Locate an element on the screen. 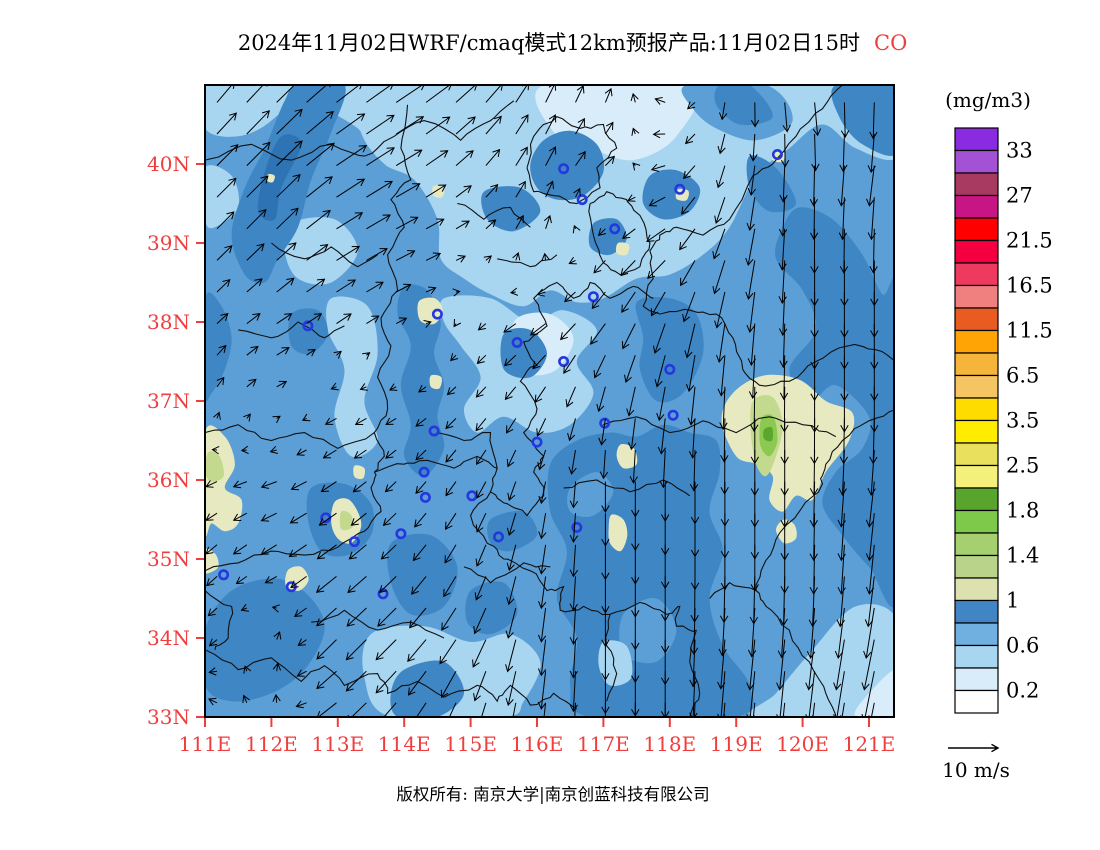  co-region-level-1.4-1.8 is located at coordinates (214, 466).